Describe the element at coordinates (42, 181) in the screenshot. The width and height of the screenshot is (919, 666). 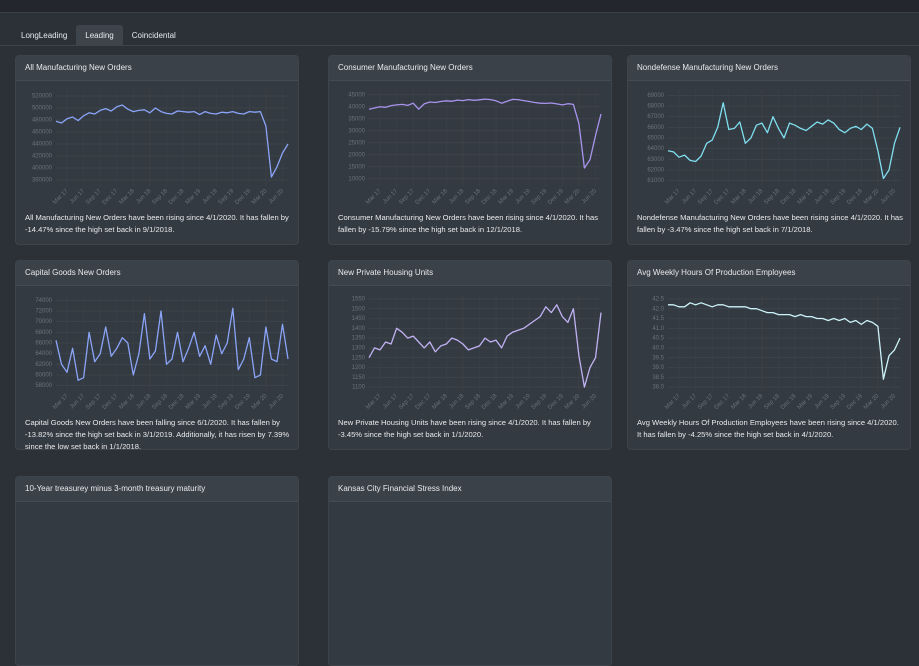
I see `y-tick-label: 380000` at that location.